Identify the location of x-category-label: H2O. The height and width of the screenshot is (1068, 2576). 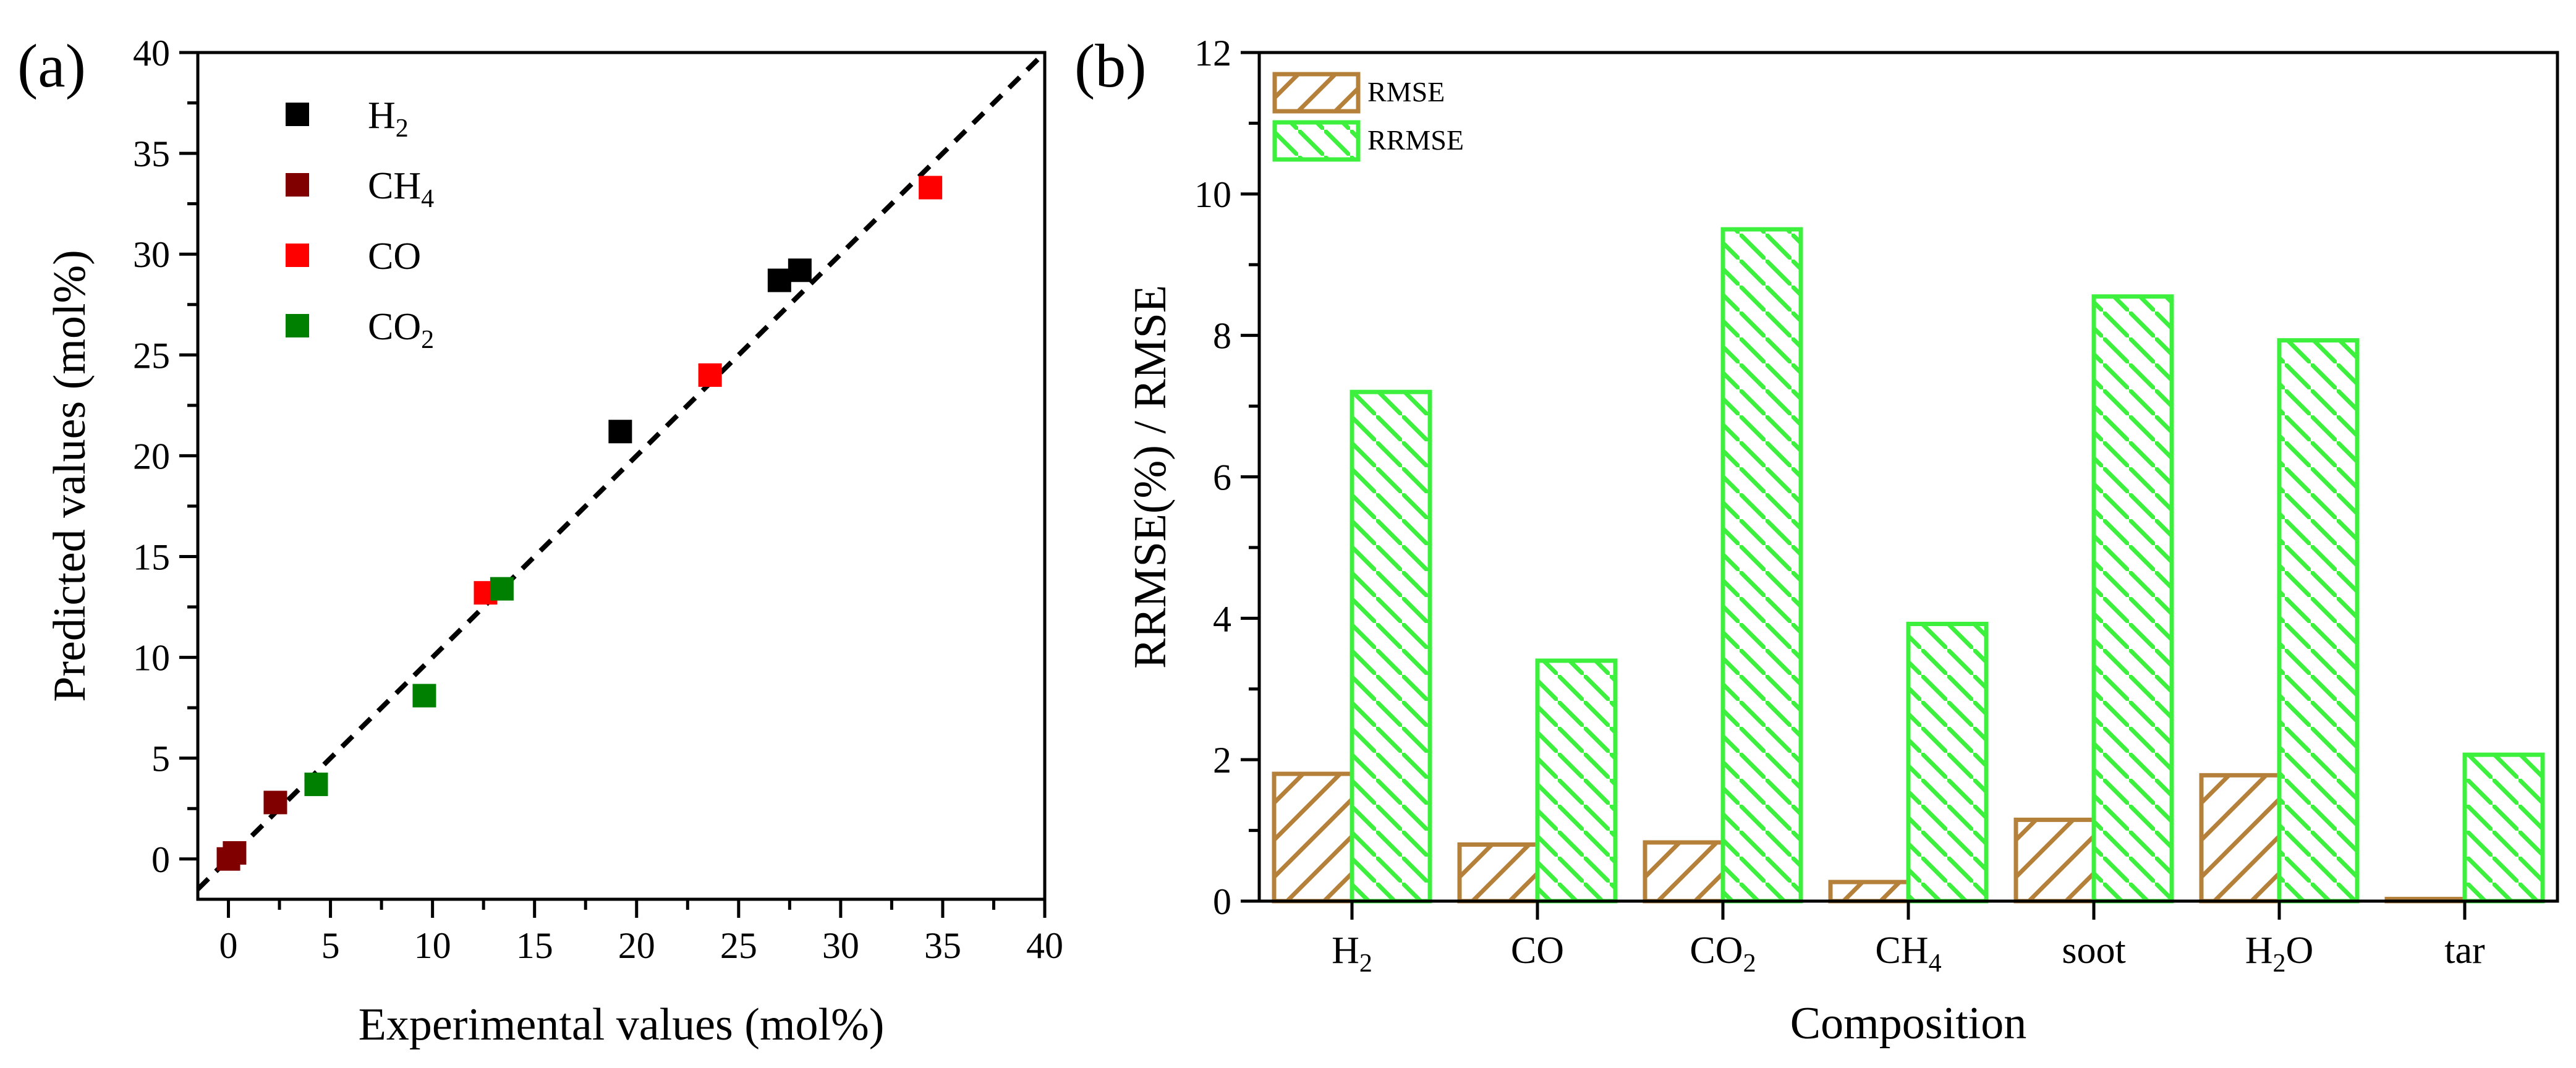
(2279, 954).